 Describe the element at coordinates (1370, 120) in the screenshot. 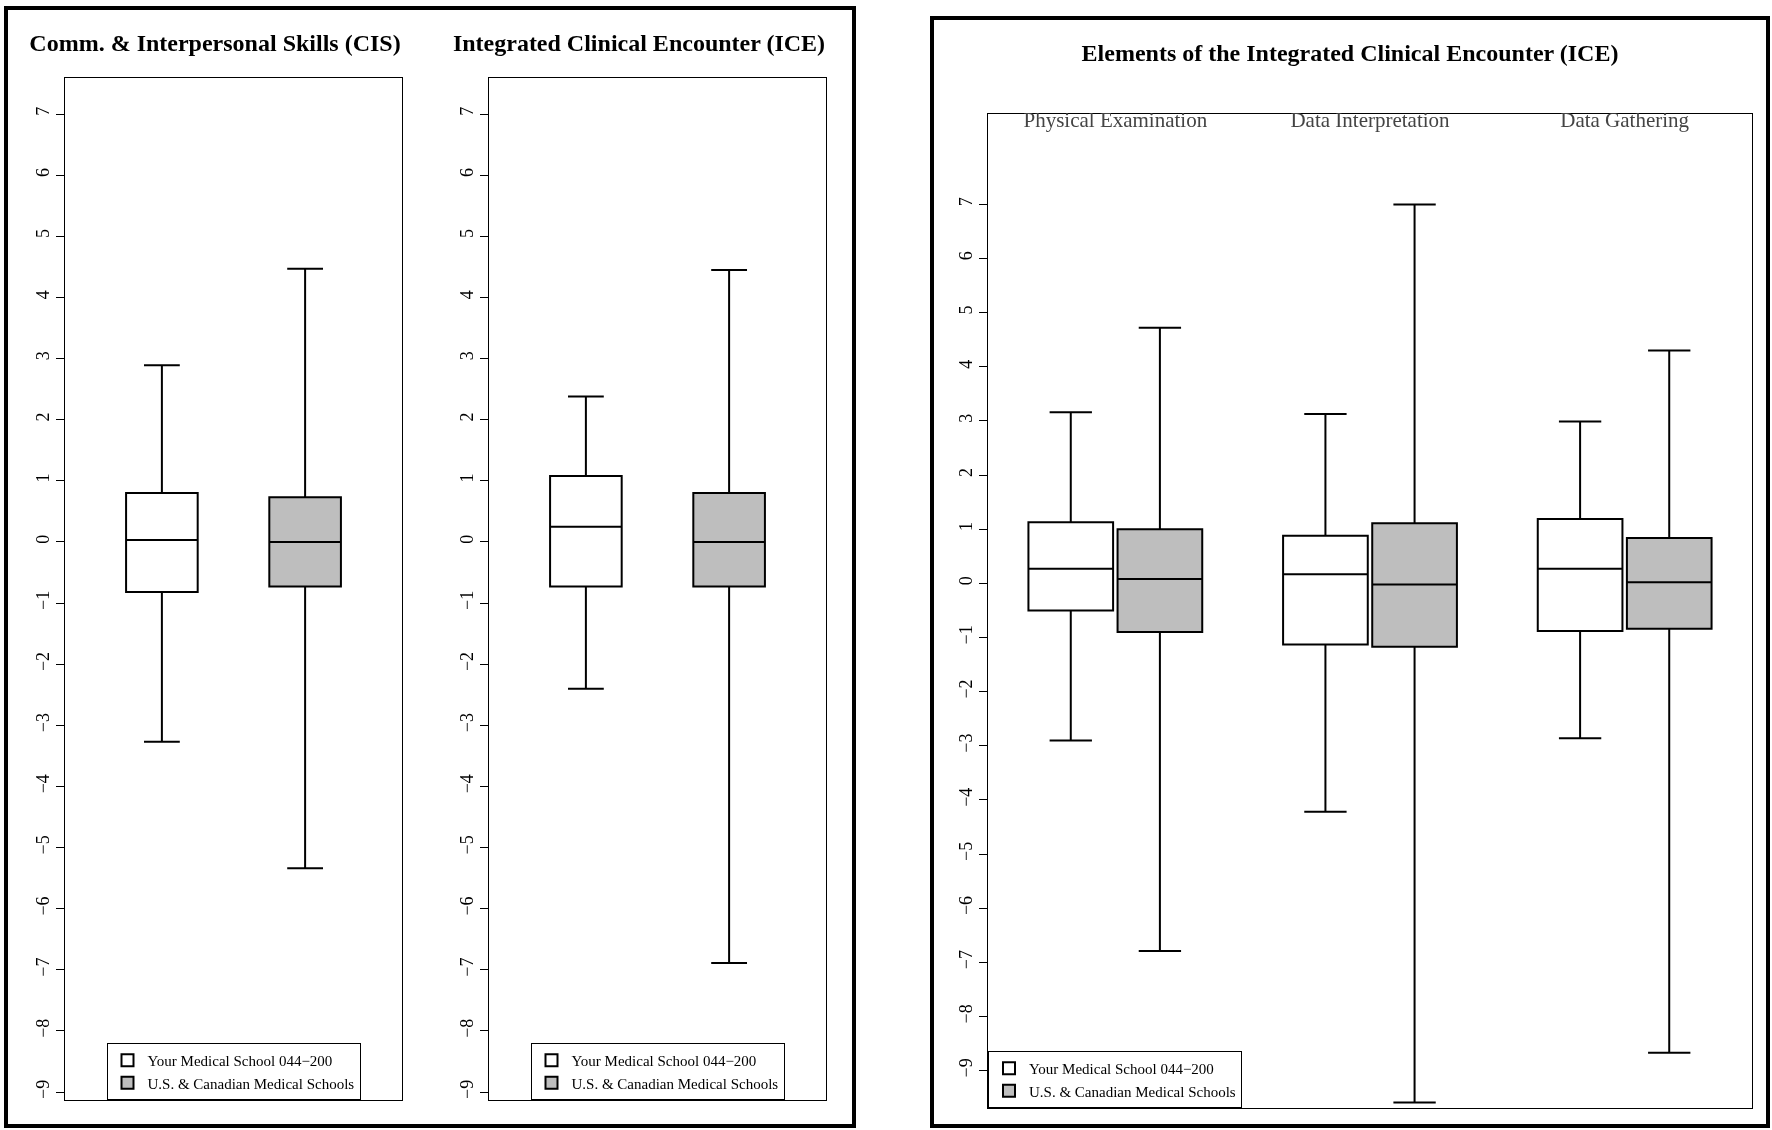

I see `x-tick-label: Data Interpretation` at that location.